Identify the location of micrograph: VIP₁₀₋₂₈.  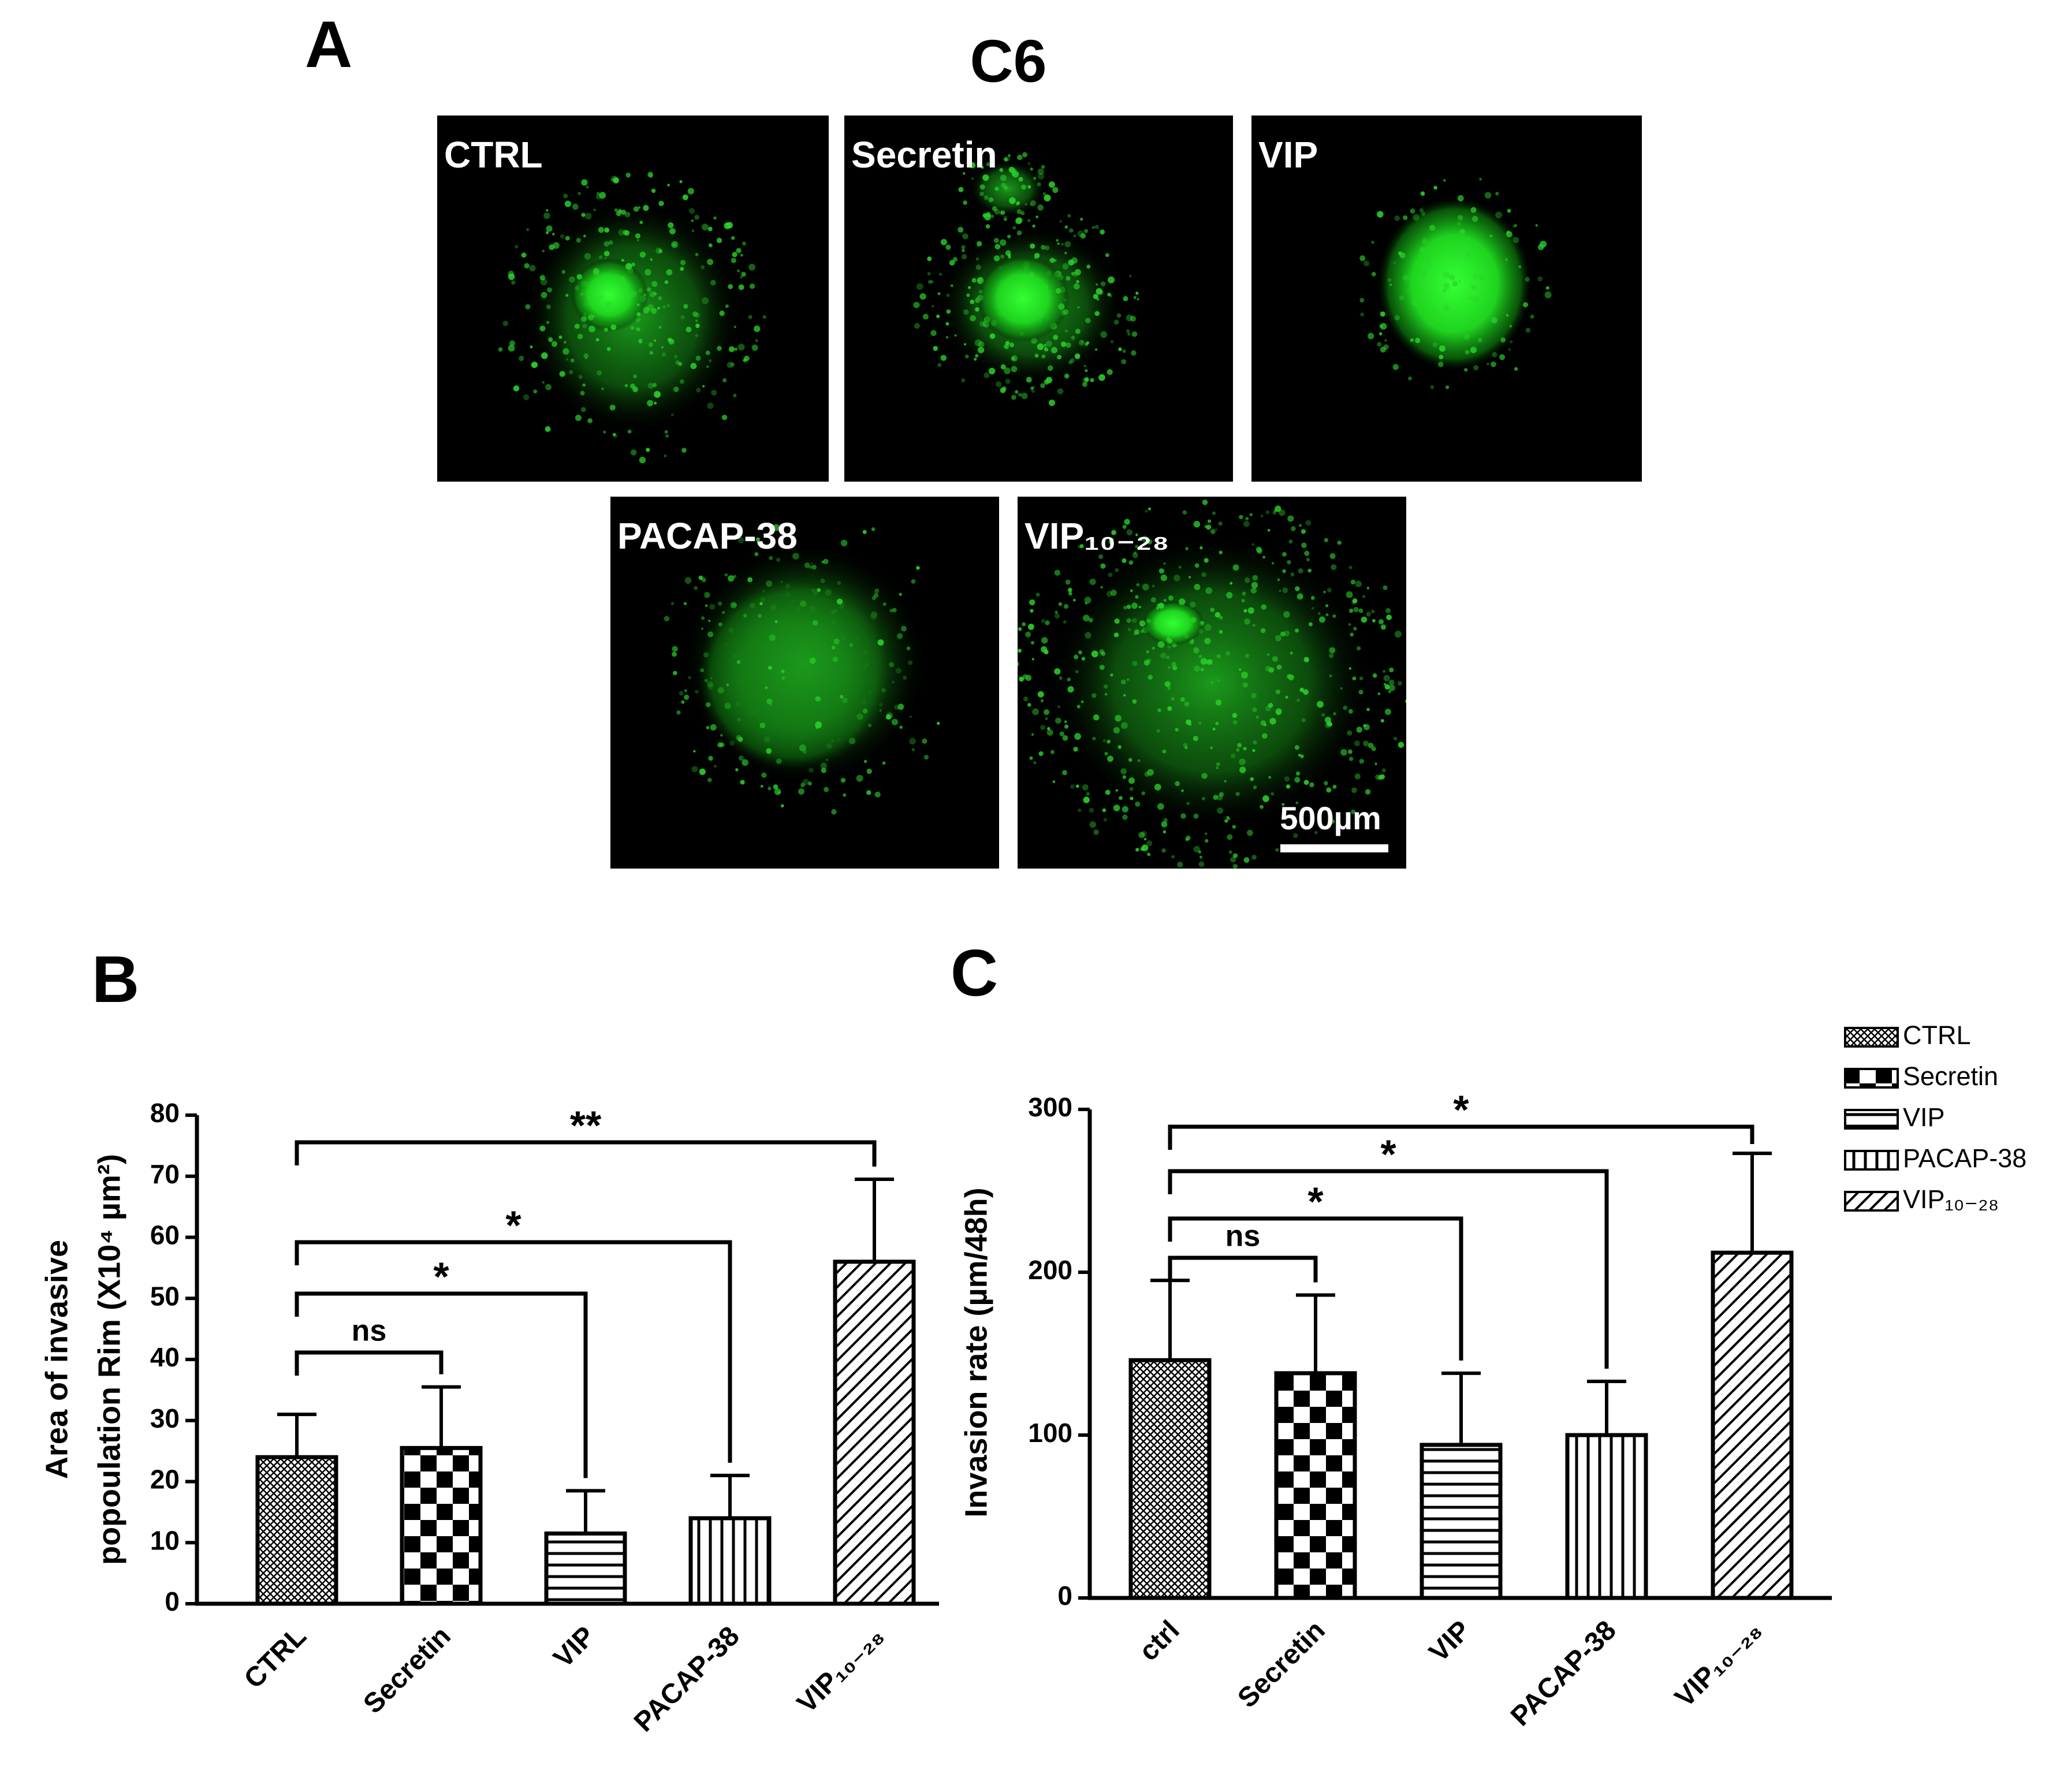
(1212, 683).